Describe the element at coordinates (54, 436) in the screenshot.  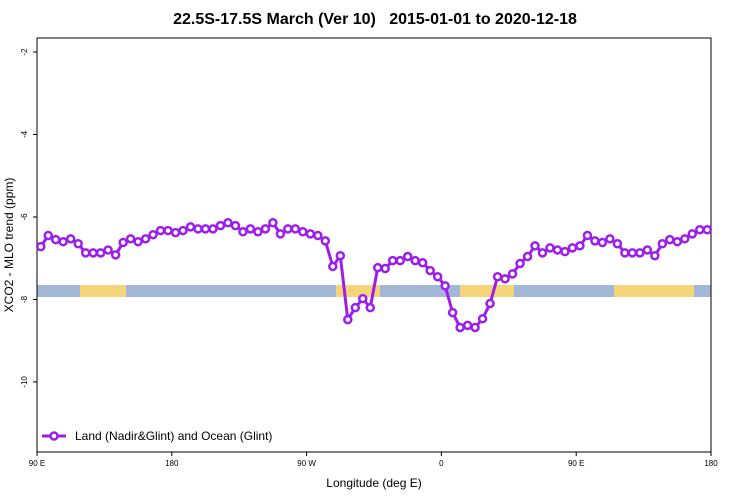
I see `legend-marker` at that location.